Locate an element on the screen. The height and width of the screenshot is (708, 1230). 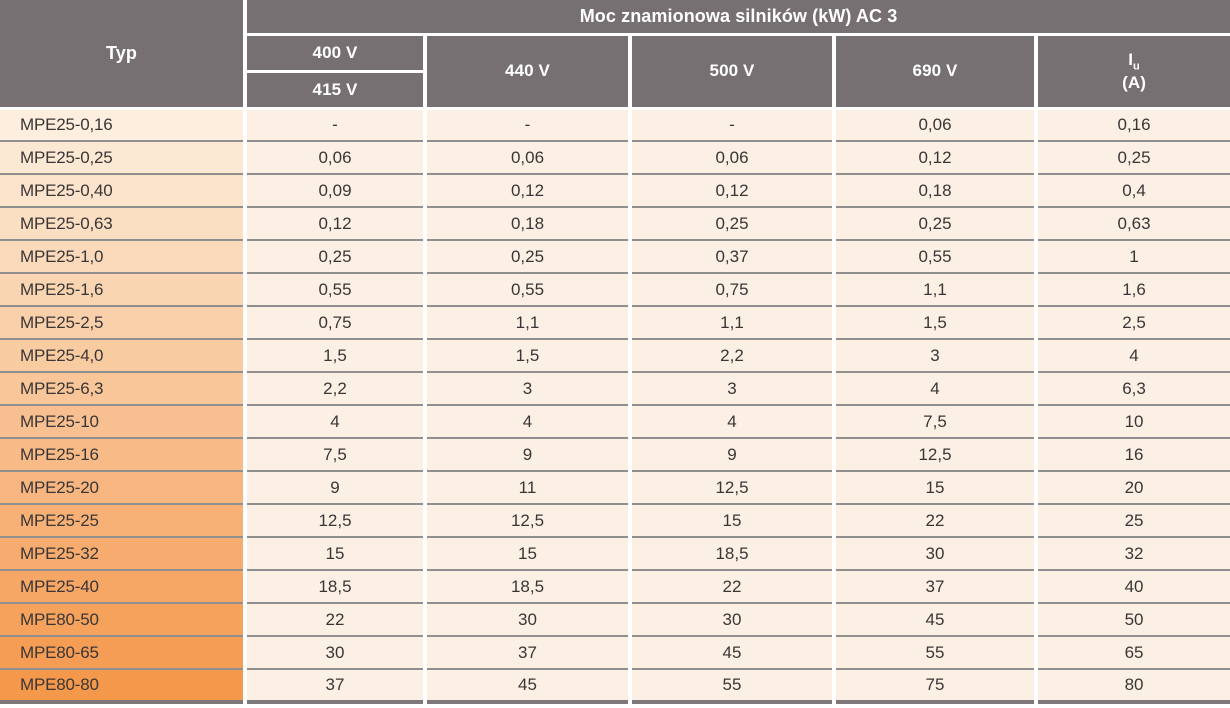
value-cell: 11 is located at coordinates (526, 487).